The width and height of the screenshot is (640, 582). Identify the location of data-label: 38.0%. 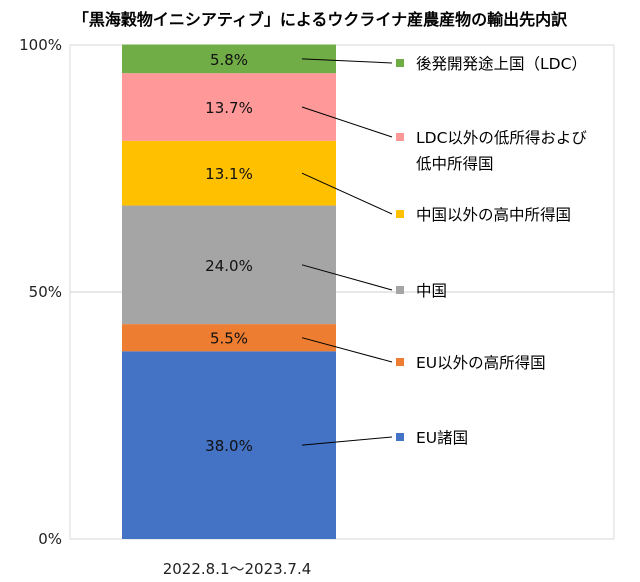
(229, 446).